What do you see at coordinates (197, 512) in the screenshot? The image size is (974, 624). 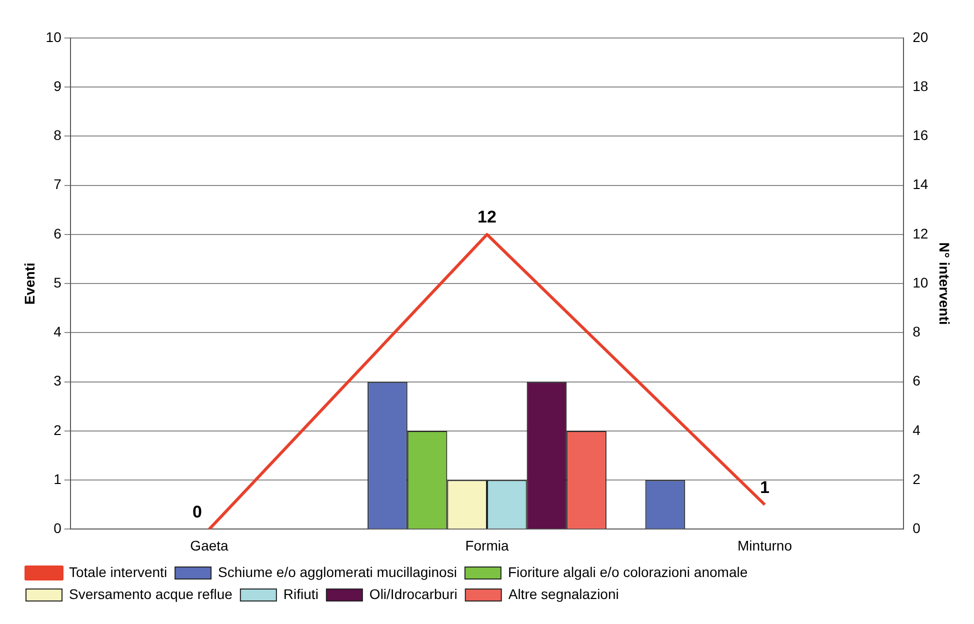 I see `data-label: 0` at bounding box center [197, 512].